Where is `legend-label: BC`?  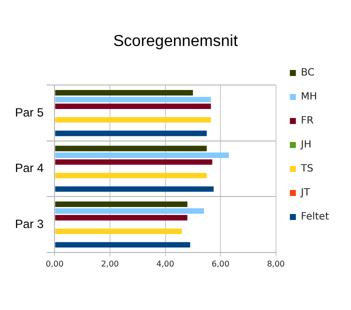
legend-label: BC is located at coordinates (307, 73).